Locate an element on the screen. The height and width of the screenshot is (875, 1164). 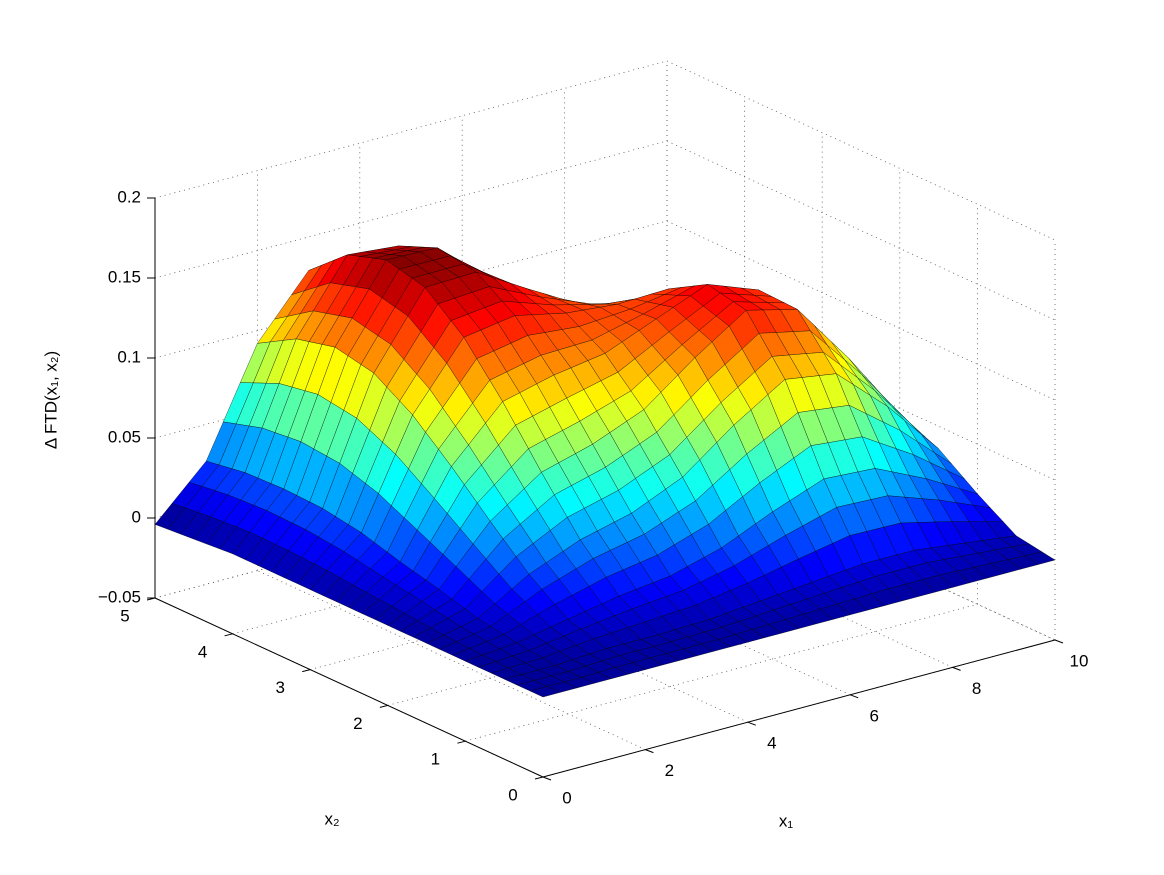
y-tick-label: 0 is located at coordinates (512, 794).